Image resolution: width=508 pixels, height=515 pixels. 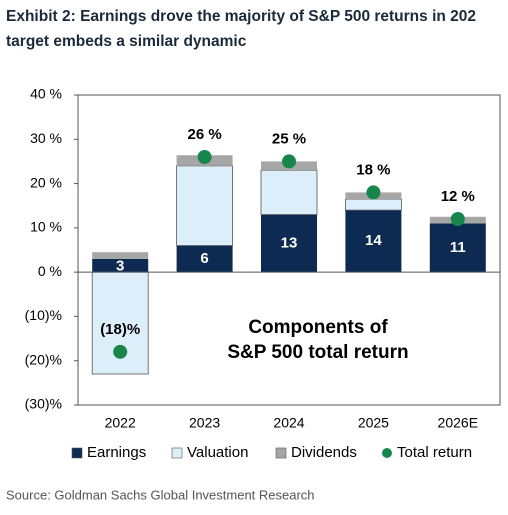 I want to click on total-label: 12 %, so click(x=458, y=196).